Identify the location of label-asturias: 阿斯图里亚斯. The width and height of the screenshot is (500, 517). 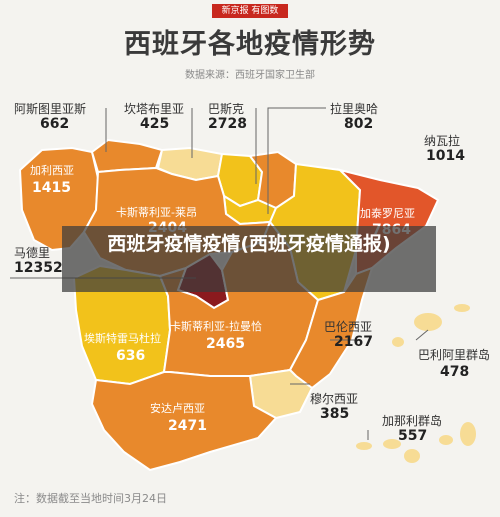
(50, 109).